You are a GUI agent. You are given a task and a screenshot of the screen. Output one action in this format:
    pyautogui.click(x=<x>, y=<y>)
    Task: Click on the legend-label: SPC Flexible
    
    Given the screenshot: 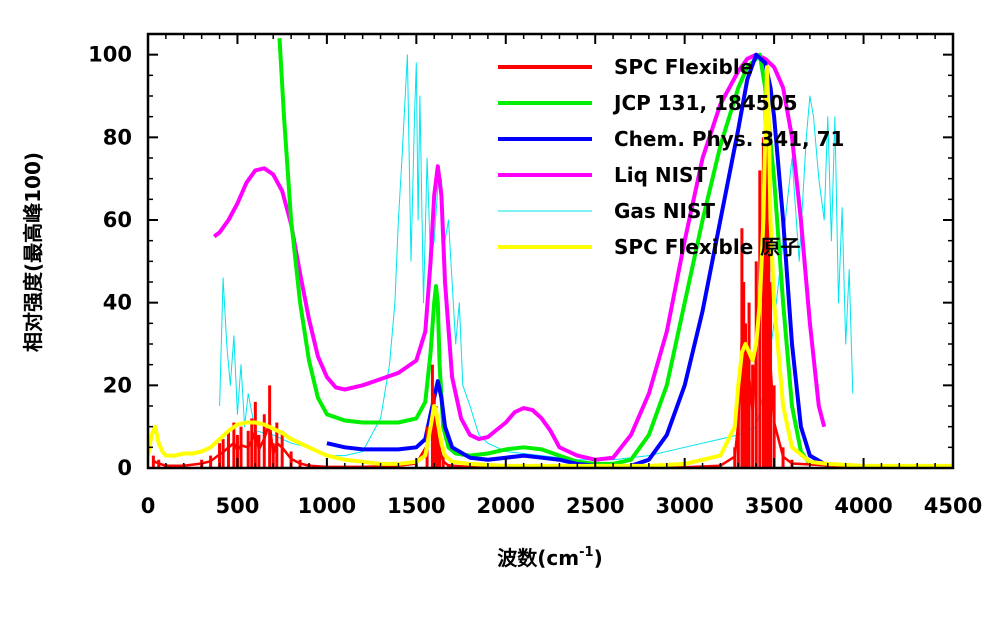 What is the action you would take?
    pyautogui.click(x=683, y=67)
    